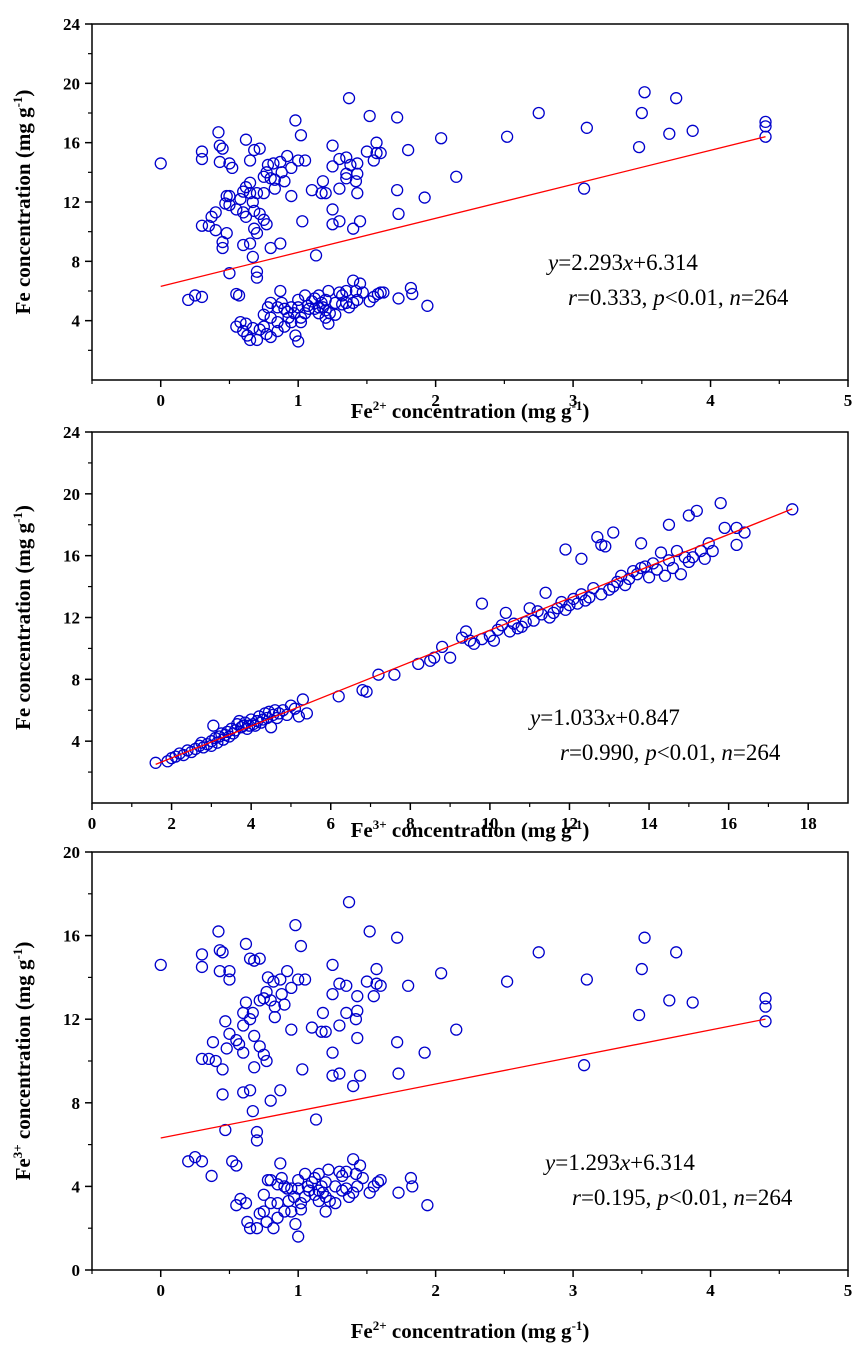 The height and width of the screenshot is (1349, 855). What do you see at coordinates (489, 823) in the screenshot?
I see `x-tick-label: 10` at bounding box center [489, 823].